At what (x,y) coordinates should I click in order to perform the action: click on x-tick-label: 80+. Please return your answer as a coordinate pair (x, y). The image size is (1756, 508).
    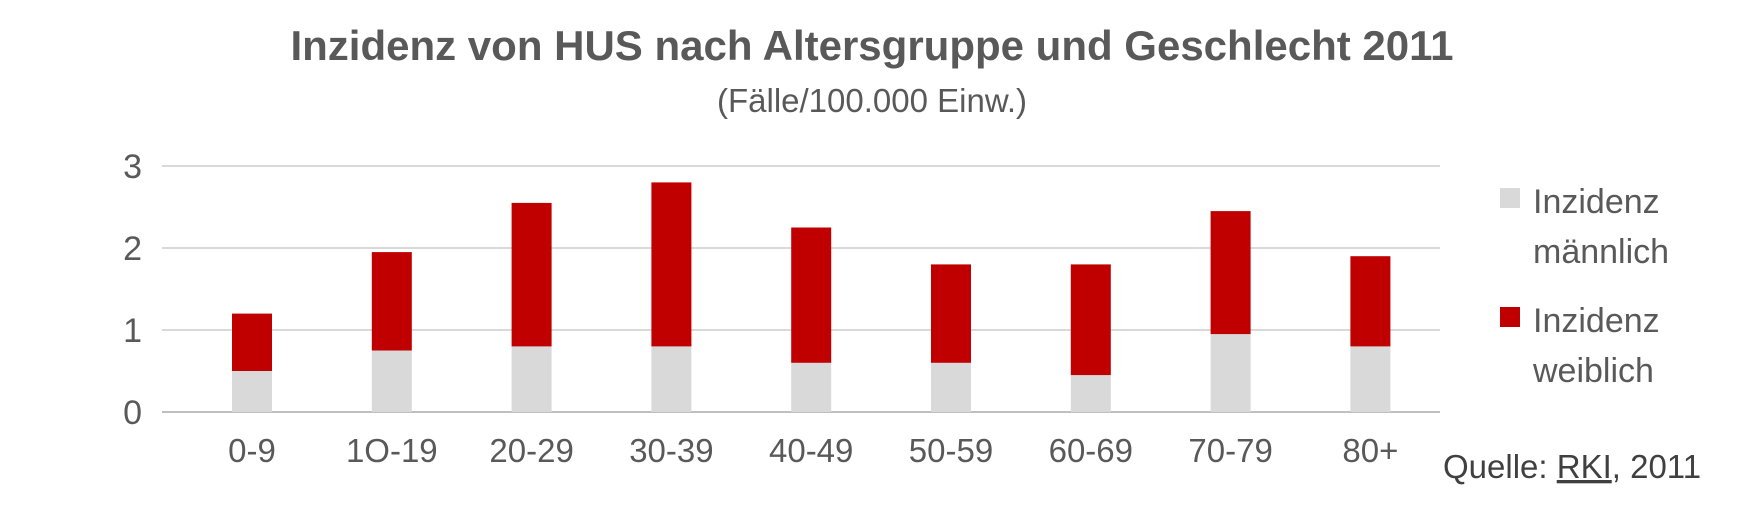
    Looking at the image, I should click on (1370, 450).